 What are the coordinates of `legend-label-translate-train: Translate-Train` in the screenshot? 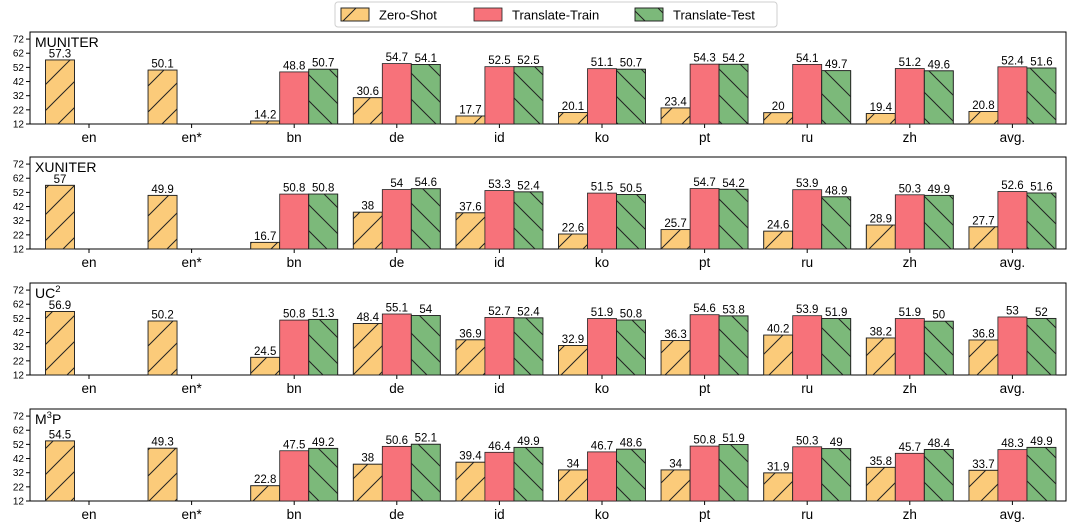 It's located at (555, 15).